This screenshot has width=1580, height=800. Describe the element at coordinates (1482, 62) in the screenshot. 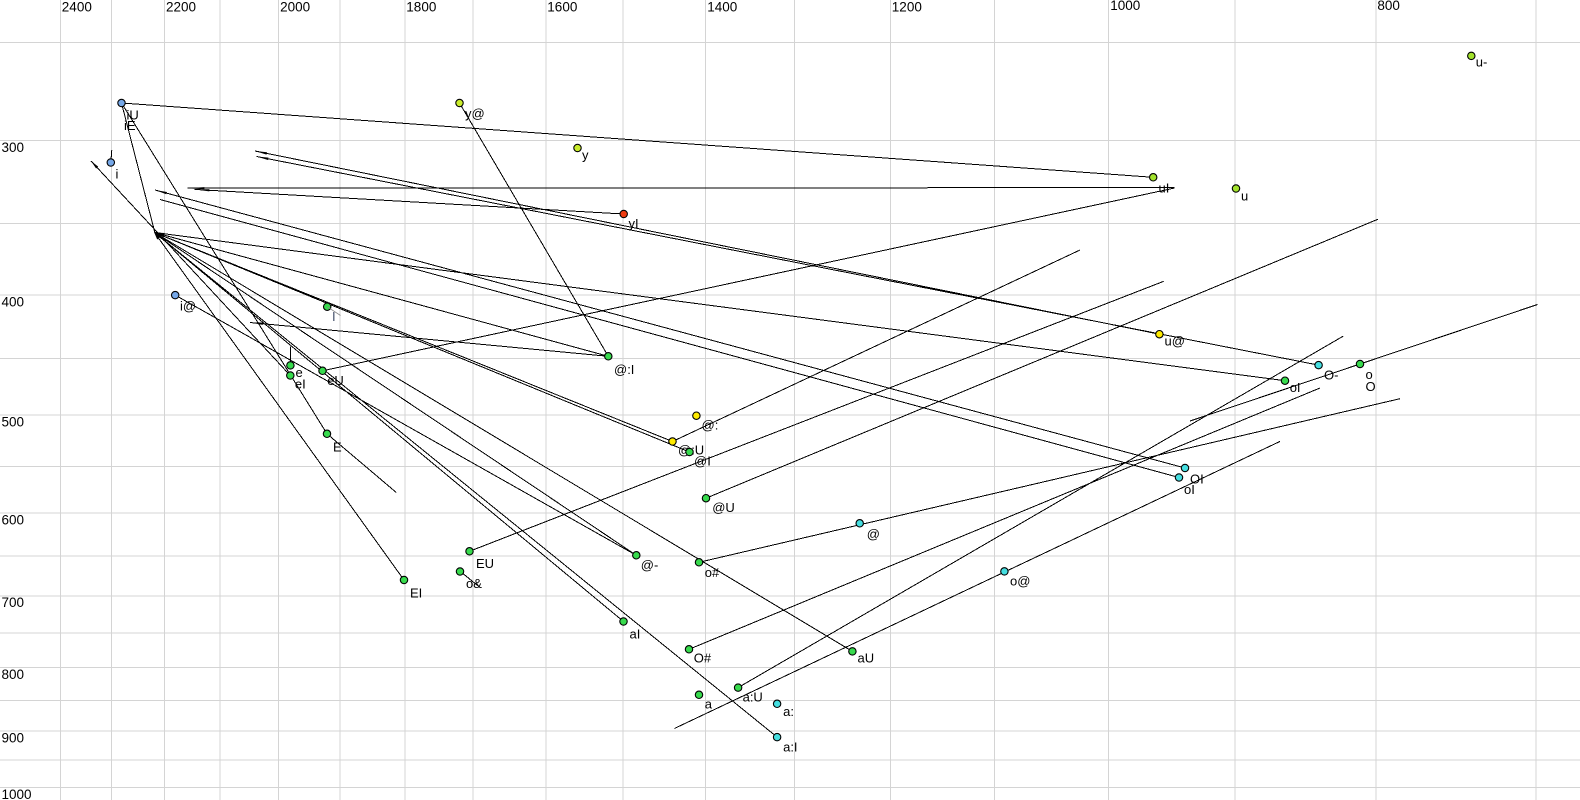

I see `svg-text: u-` at that location.